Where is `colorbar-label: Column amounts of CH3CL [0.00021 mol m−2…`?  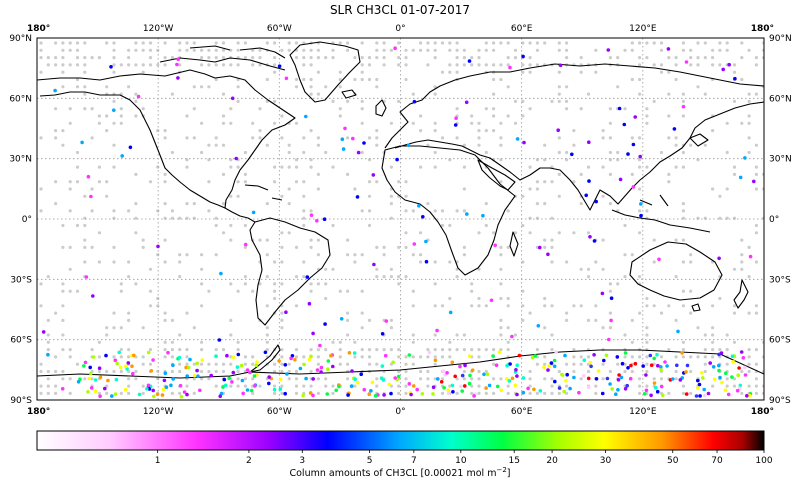
colorbar-label: Column amounts of CH3CL [0.00021 mol m−2… is located at coordinates (400, 473).